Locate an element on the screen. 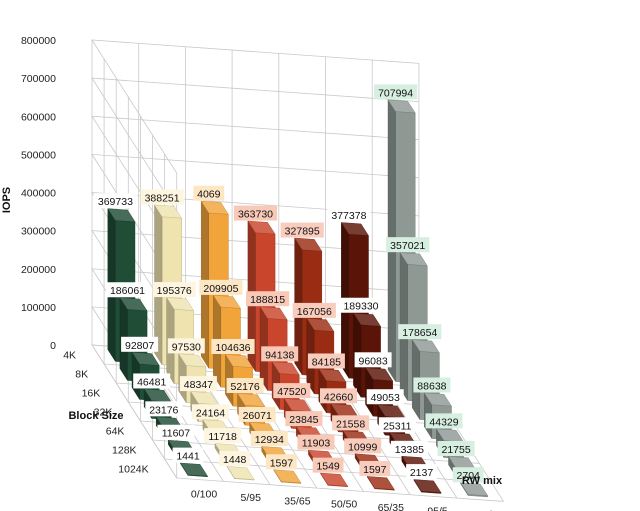 This screenshot has width=640, height=511. block-size-tick-label: 1024K is located at coordinates (133, 470).